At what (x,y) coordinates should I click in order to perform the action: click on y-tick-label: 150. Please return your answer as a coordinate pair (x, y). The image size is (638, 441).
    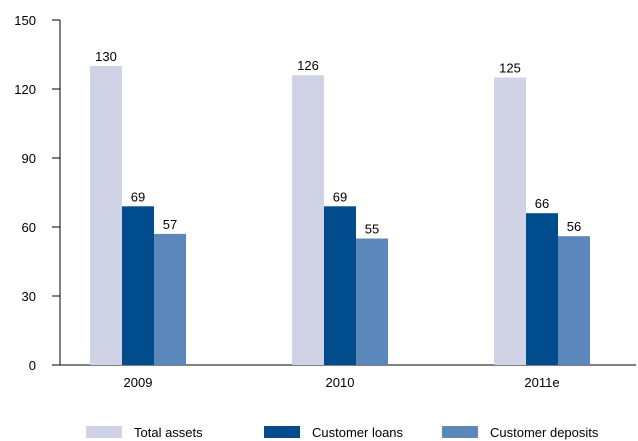
    Looking at the image, I should click on (25, 20).